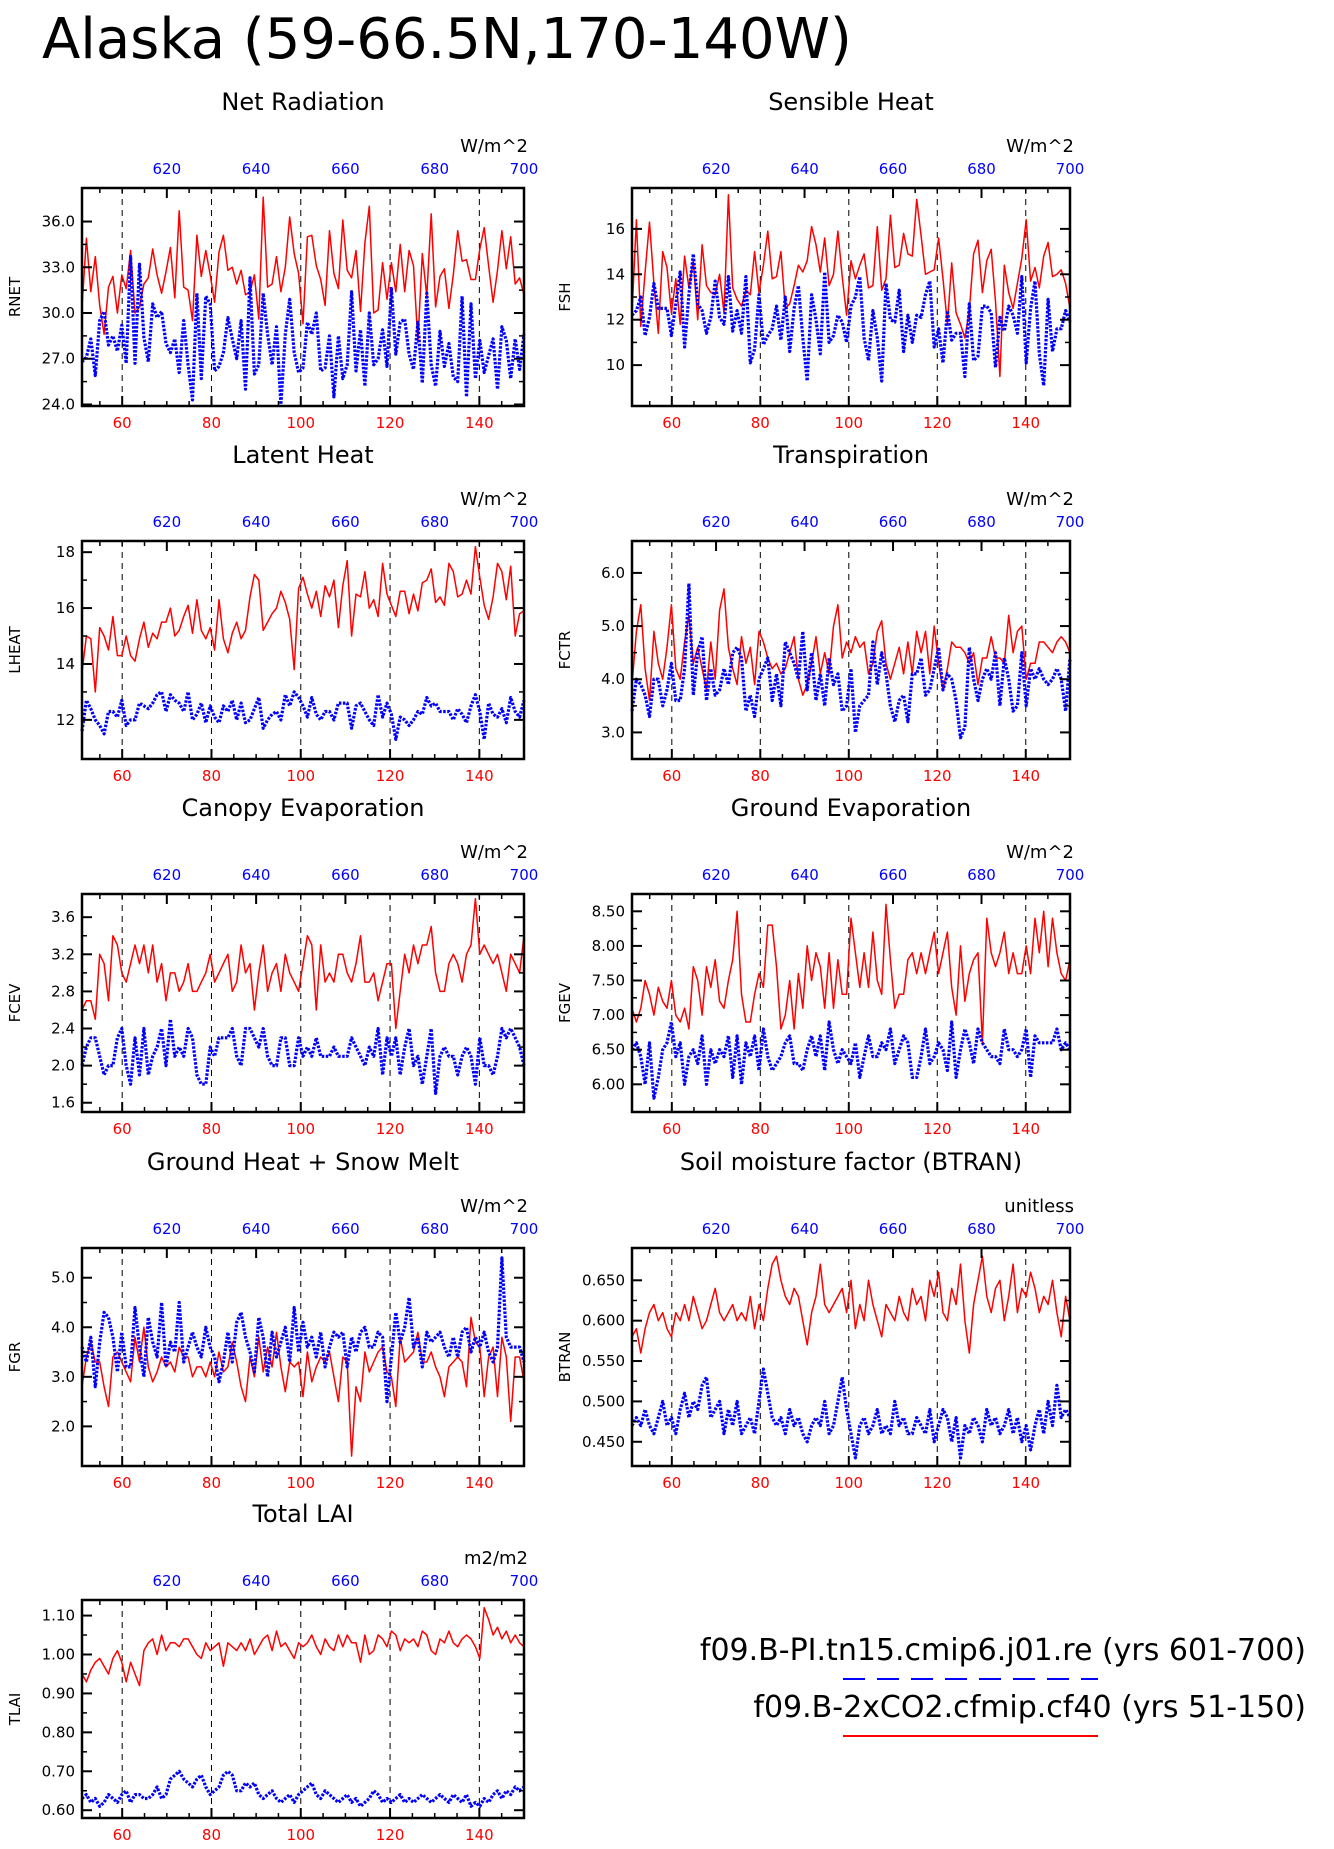  Describe the element at coordinates (15, 1710) in the screenshot. I see `y-axis-label: TLAI` at that location.